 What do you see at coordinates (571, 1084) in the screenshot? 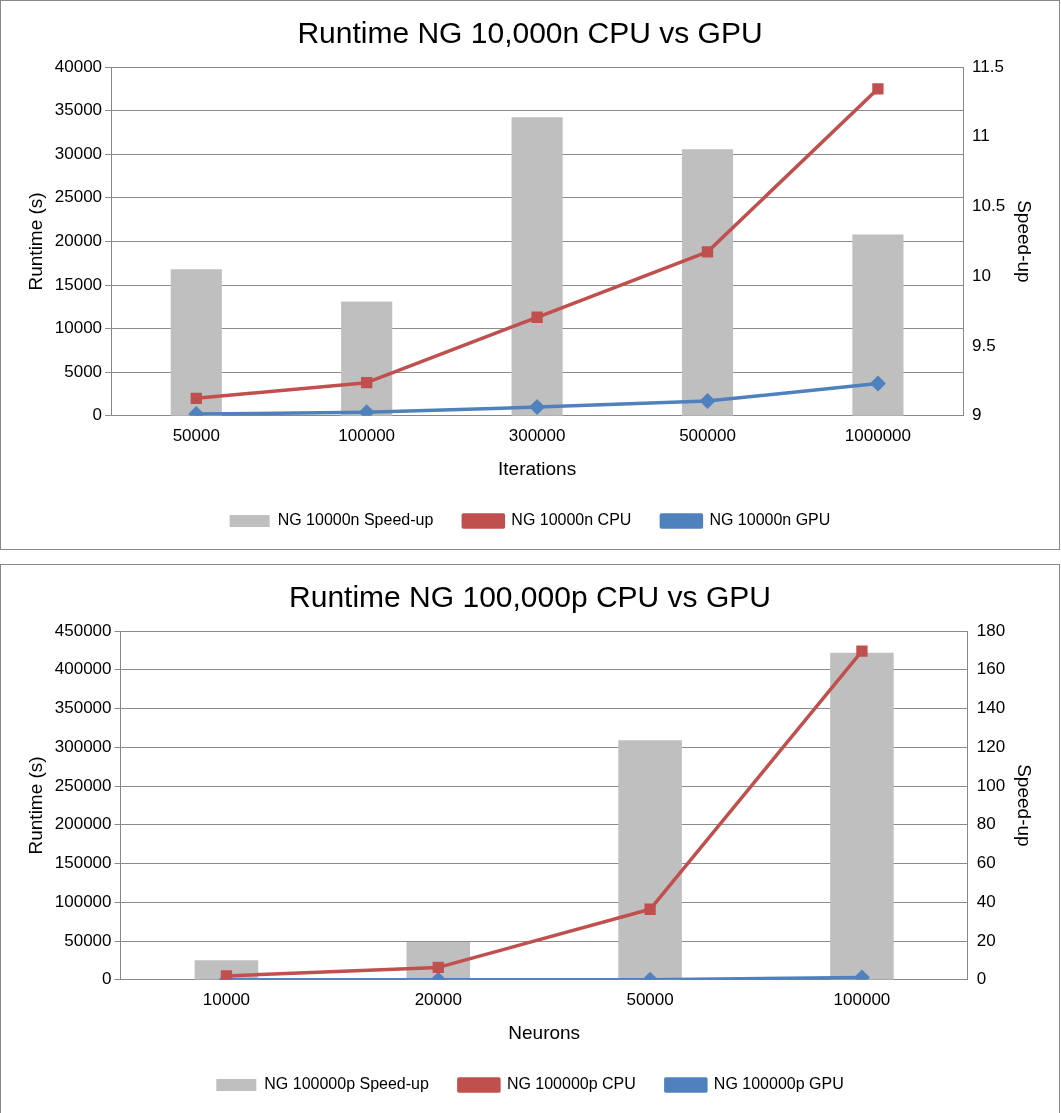
I see `legend-label: NG 100000p CPU` at bounding box center [571, 1084].